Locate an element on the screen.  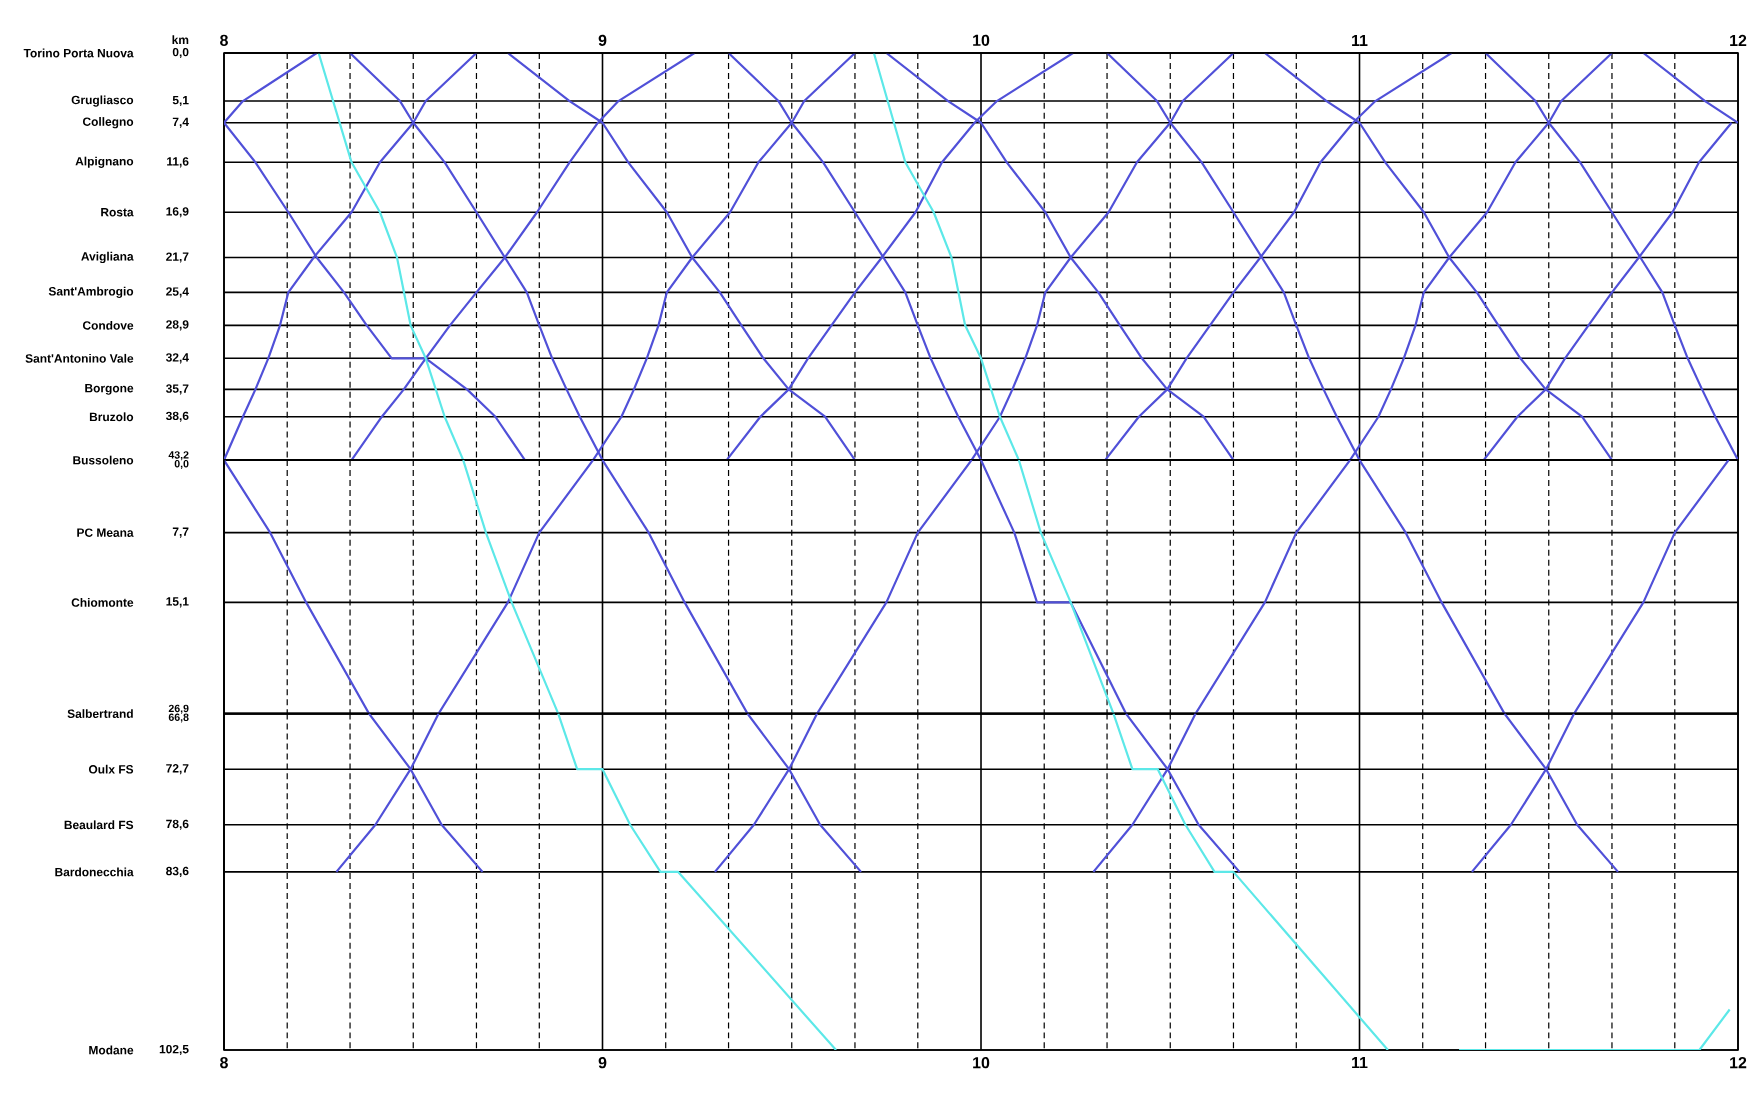
text: Oulx FS is located at coordinates (111, 769).